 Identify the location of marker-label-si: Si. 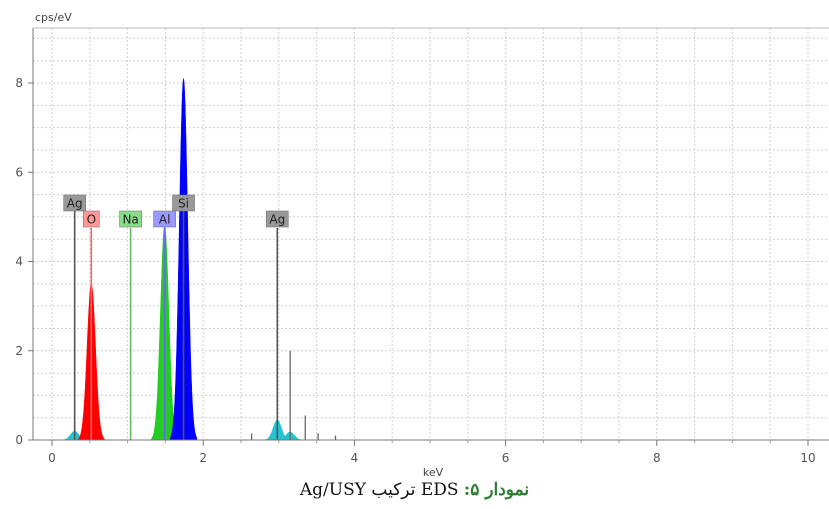
(183, 204).